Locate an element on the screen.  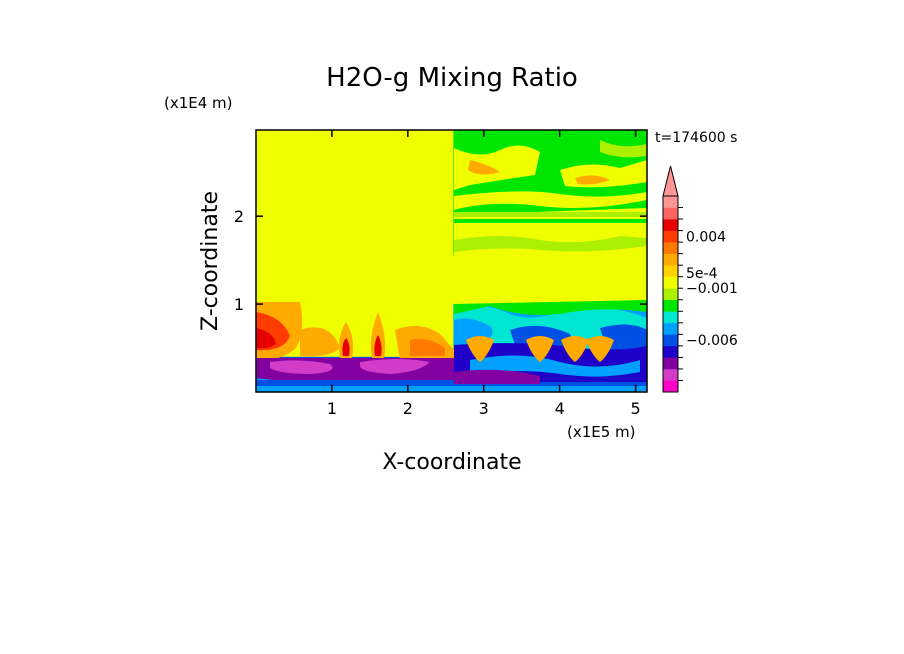
colorbar-label: 5e-4 is located at coordinates (702, 274).